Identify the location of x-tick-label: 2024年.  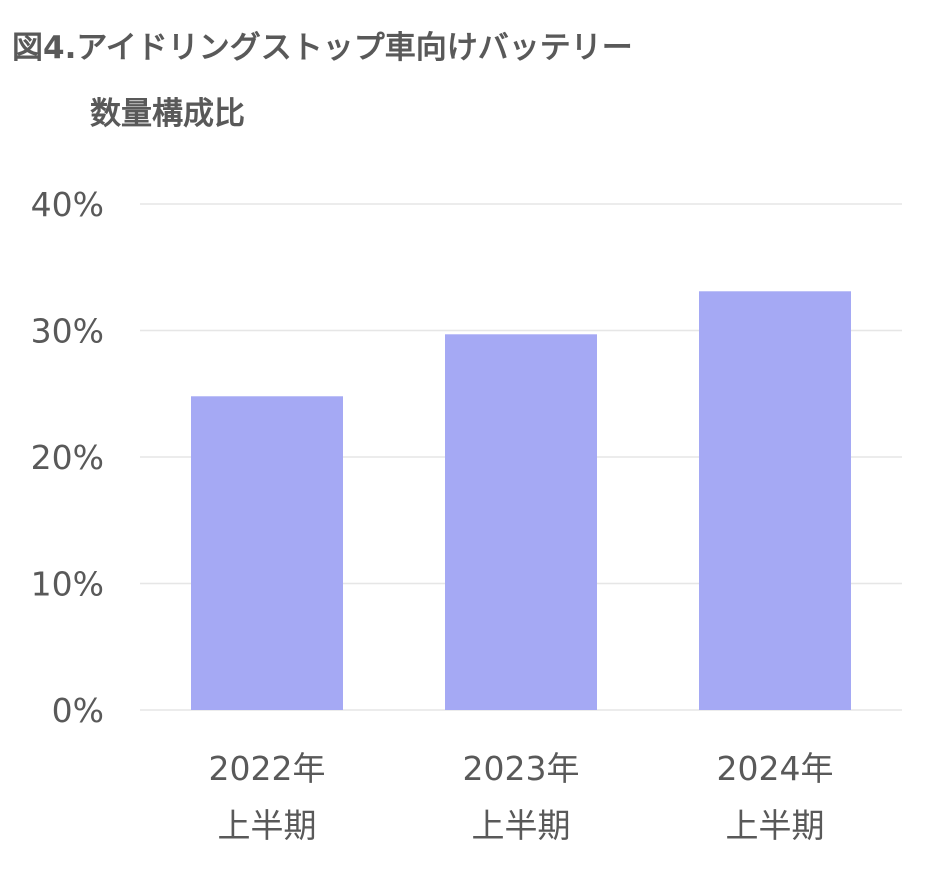
(775, 768).